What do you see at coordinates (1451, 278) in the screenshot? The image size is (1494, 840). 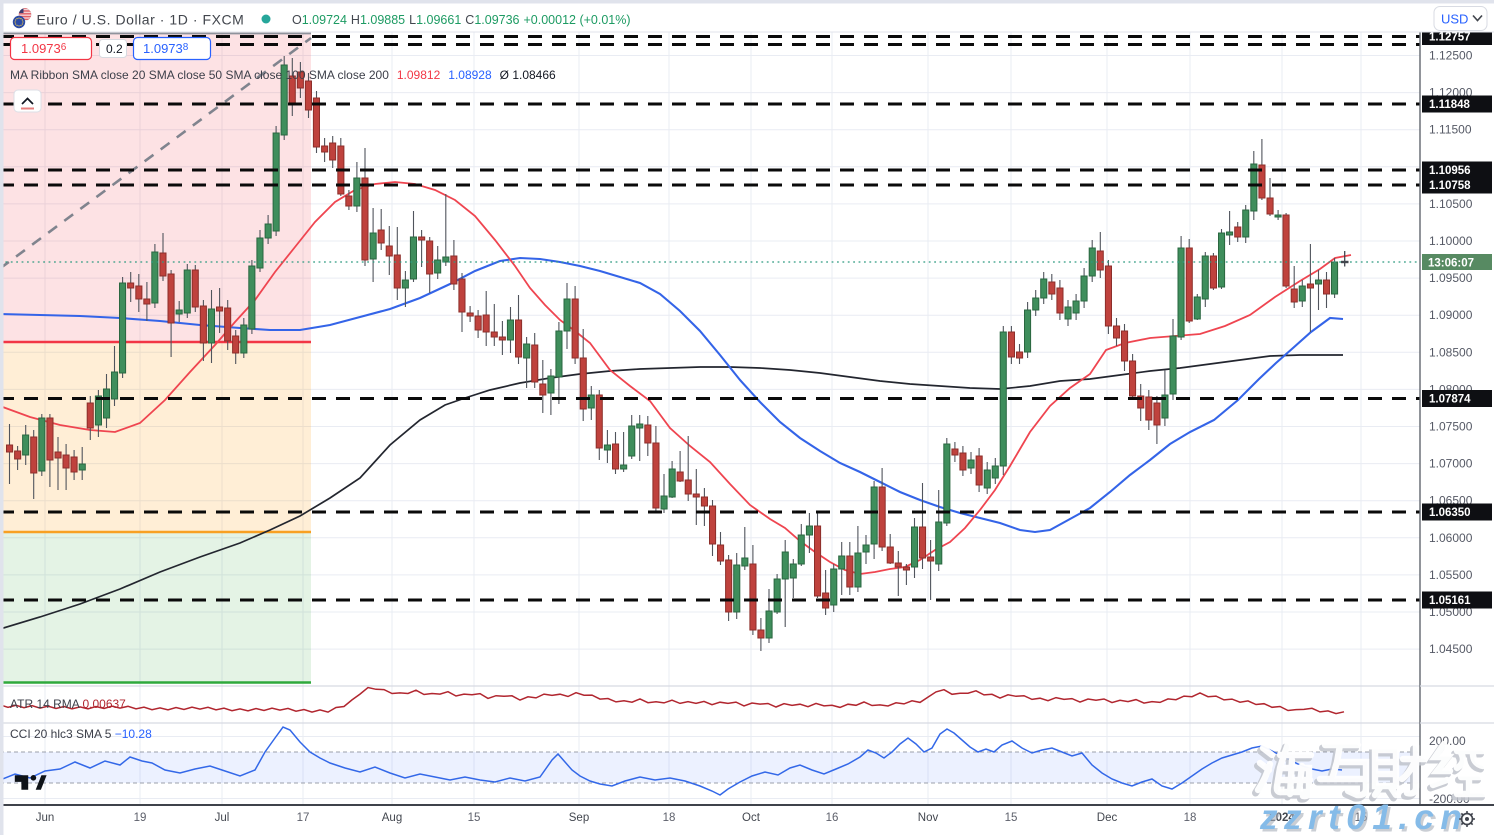 I see `svg-text: 1.09500` at bounding box center [1451, 278].